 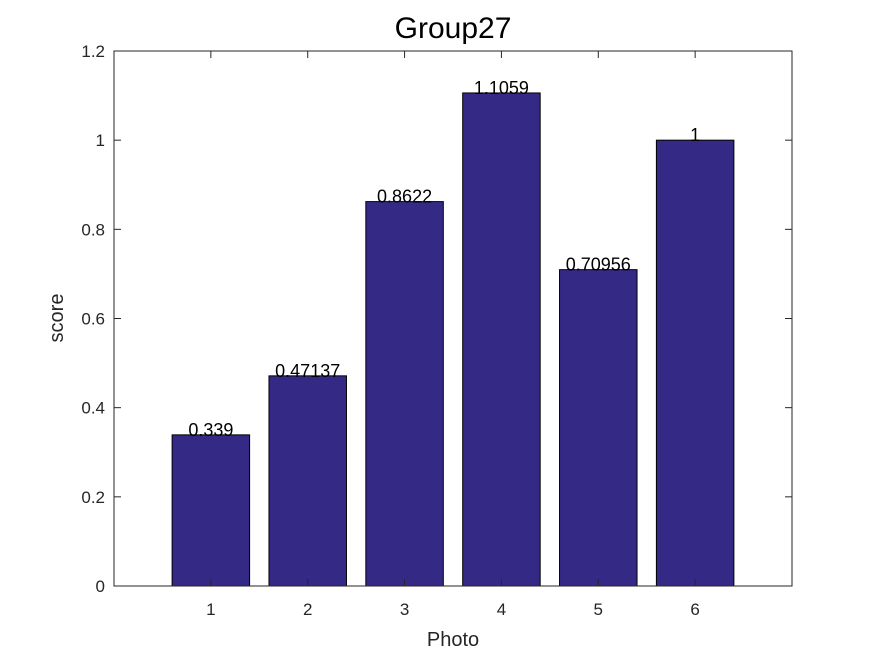 What do you see at coordinates (307, 371) in the screenshot?
I see `data-label-2: 0.47137` at bounding box center [307, 371].